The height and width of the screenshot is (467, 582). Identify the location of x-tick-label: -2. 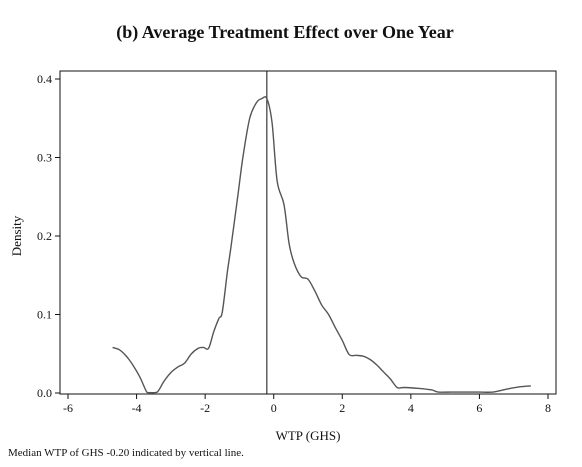
(205, 408).